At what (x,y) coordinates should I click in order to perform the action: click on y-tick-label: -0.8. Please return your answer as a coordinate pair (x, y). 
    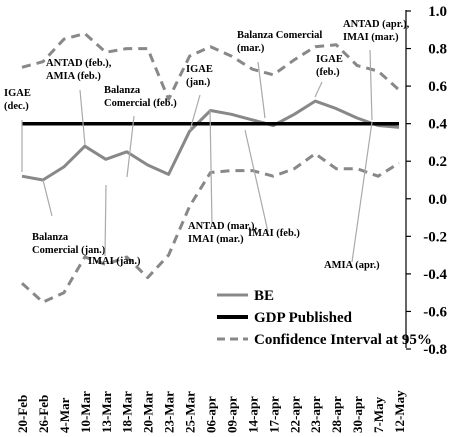
    Looking at the image, I should click on (435, 350).